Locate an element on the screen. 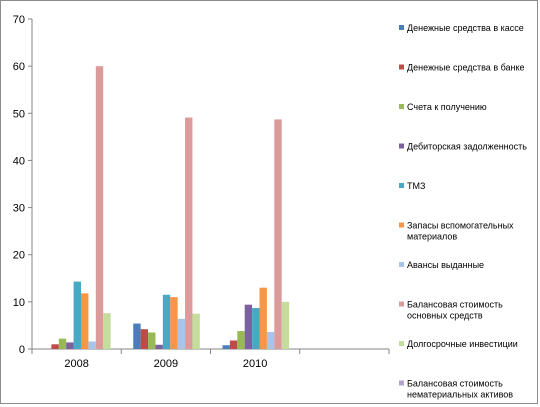 This screenshot has height=407, width=540. x-tick-label: 2009 is located at coordinates (166, 364).